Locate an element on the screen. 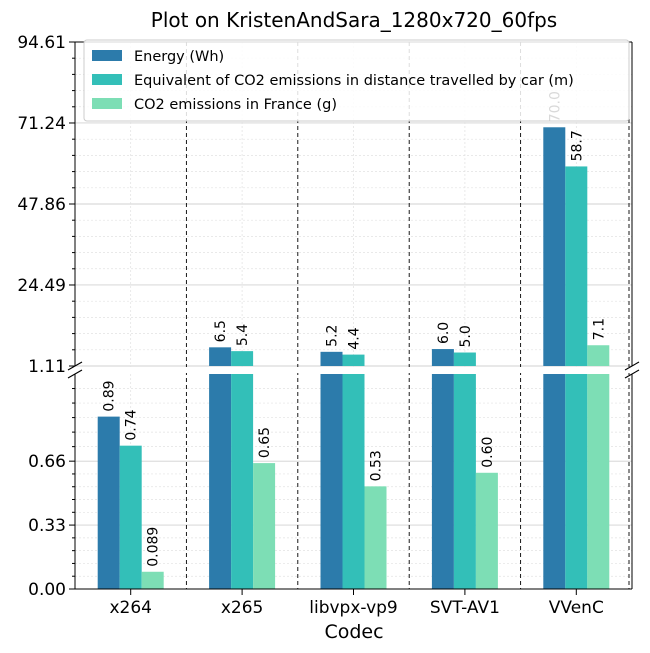 This screenshot has height=653, width=650. data-label: 6.0 is located at coordinates (444, 333).